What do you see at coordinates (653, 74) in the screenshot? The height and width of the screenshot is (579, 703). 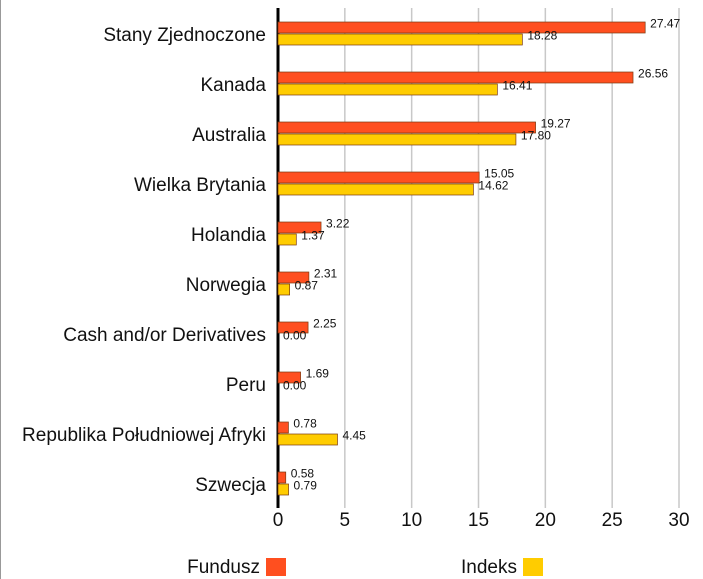 I see `value-label: 26.56` at bounding box center [653, 74].